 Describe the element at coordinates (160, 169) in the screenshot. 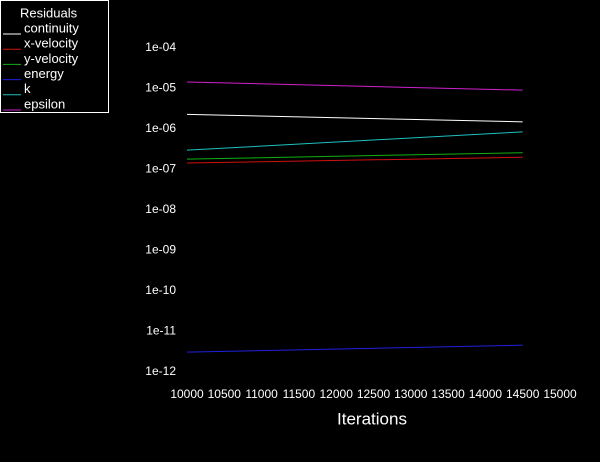

I see `y-tick-label: 1e-07` at that location.